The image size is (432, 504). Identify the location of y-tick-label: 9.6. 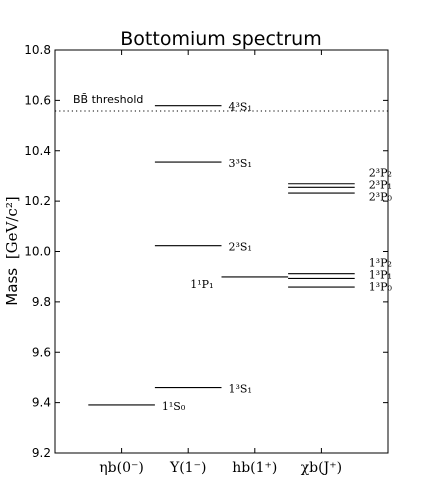
(41, 352).